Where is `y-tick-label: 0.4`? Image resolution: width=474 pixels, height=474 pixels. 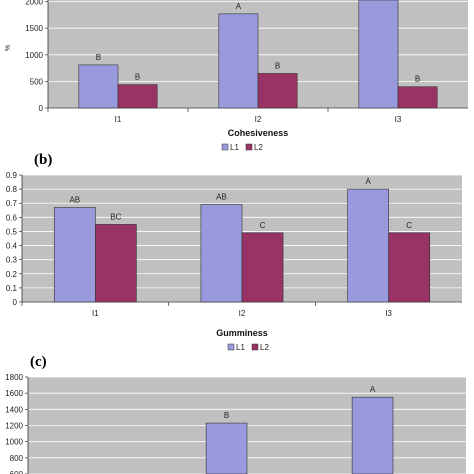 y-tick-label: 0.4 is located at coordinates (12, 246).